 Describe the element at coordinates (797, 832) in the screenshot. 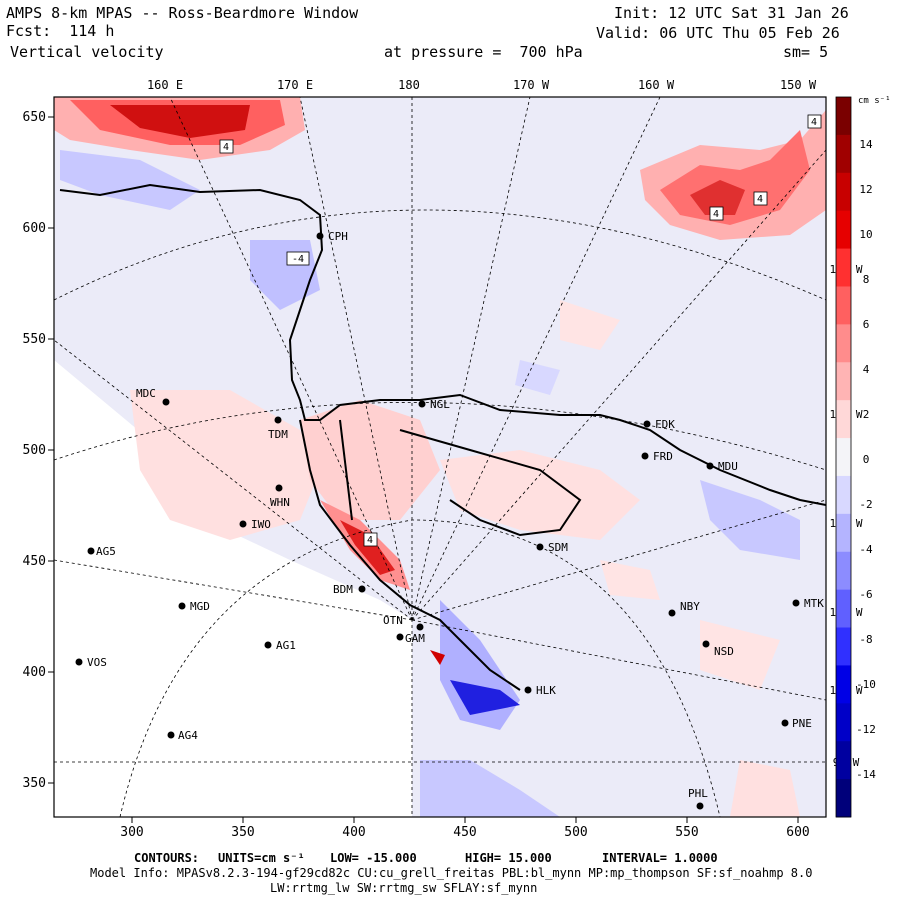

I see `x-tick-label: 600` at that location.